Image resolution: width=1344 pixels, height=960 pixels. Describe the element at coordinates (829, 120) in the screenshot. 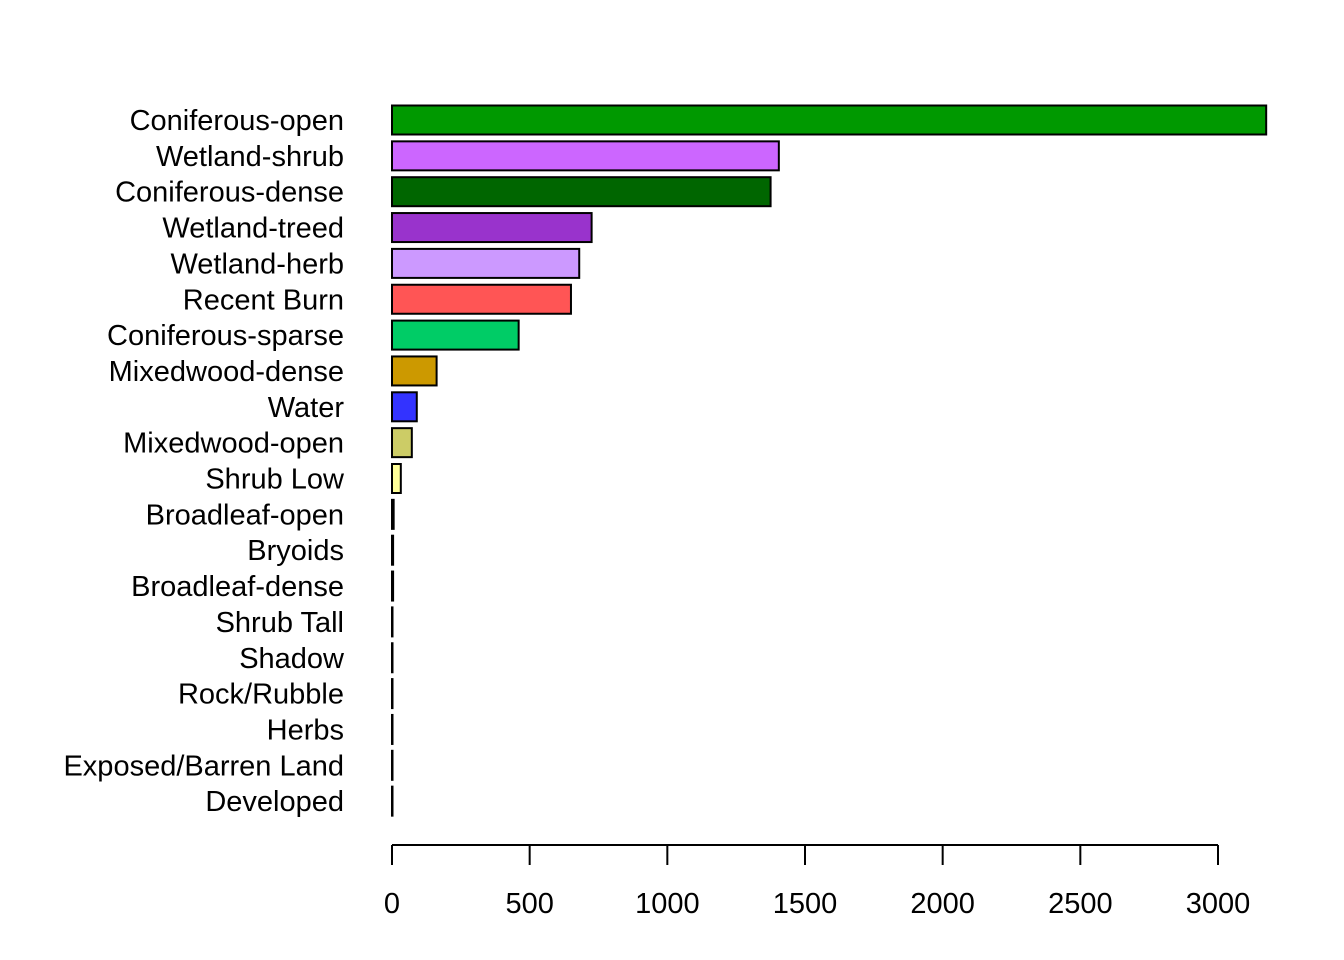

I see `bar-coniferous-open` at that location.